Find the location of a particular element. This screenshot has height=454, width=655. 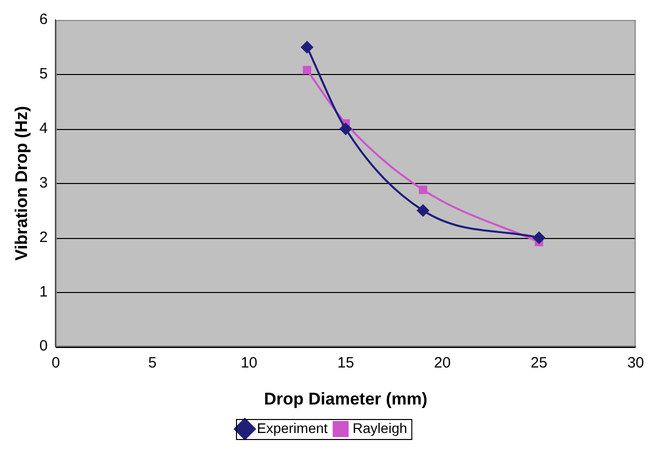

y-tick-label: 3 is located at coordinates (43, 183).